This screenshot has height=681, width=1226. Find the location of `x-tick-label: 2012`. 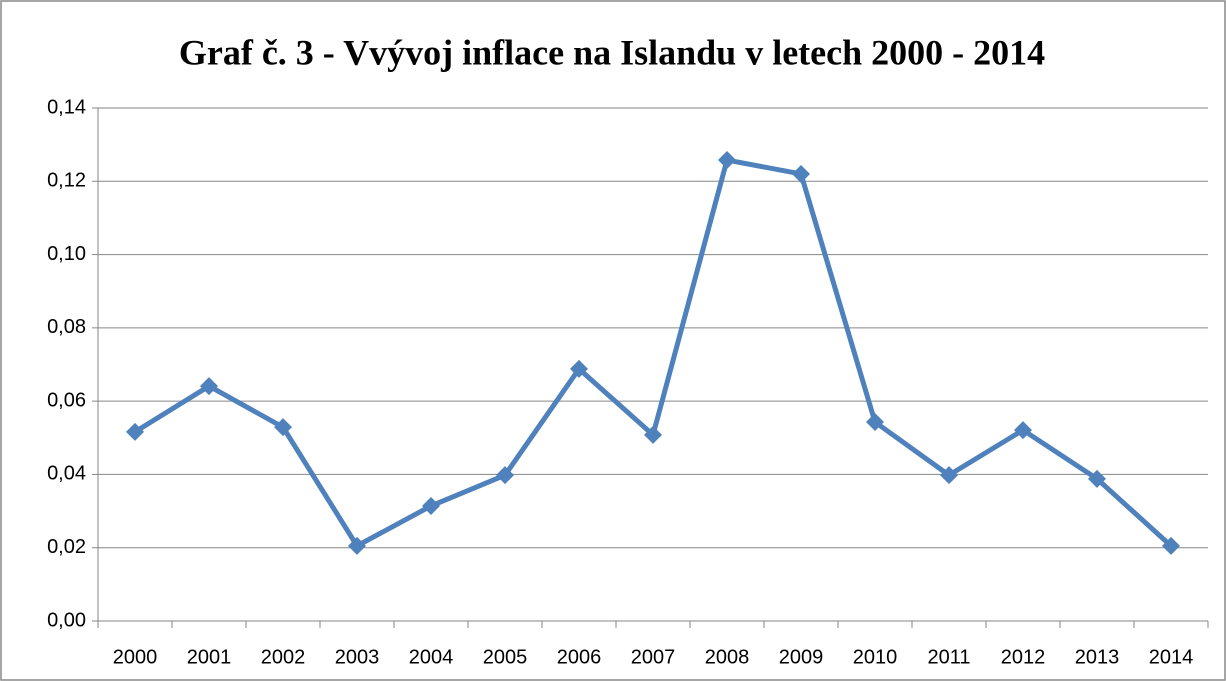

x-tick-label: 2012 is located at coordinates (1023, 657).